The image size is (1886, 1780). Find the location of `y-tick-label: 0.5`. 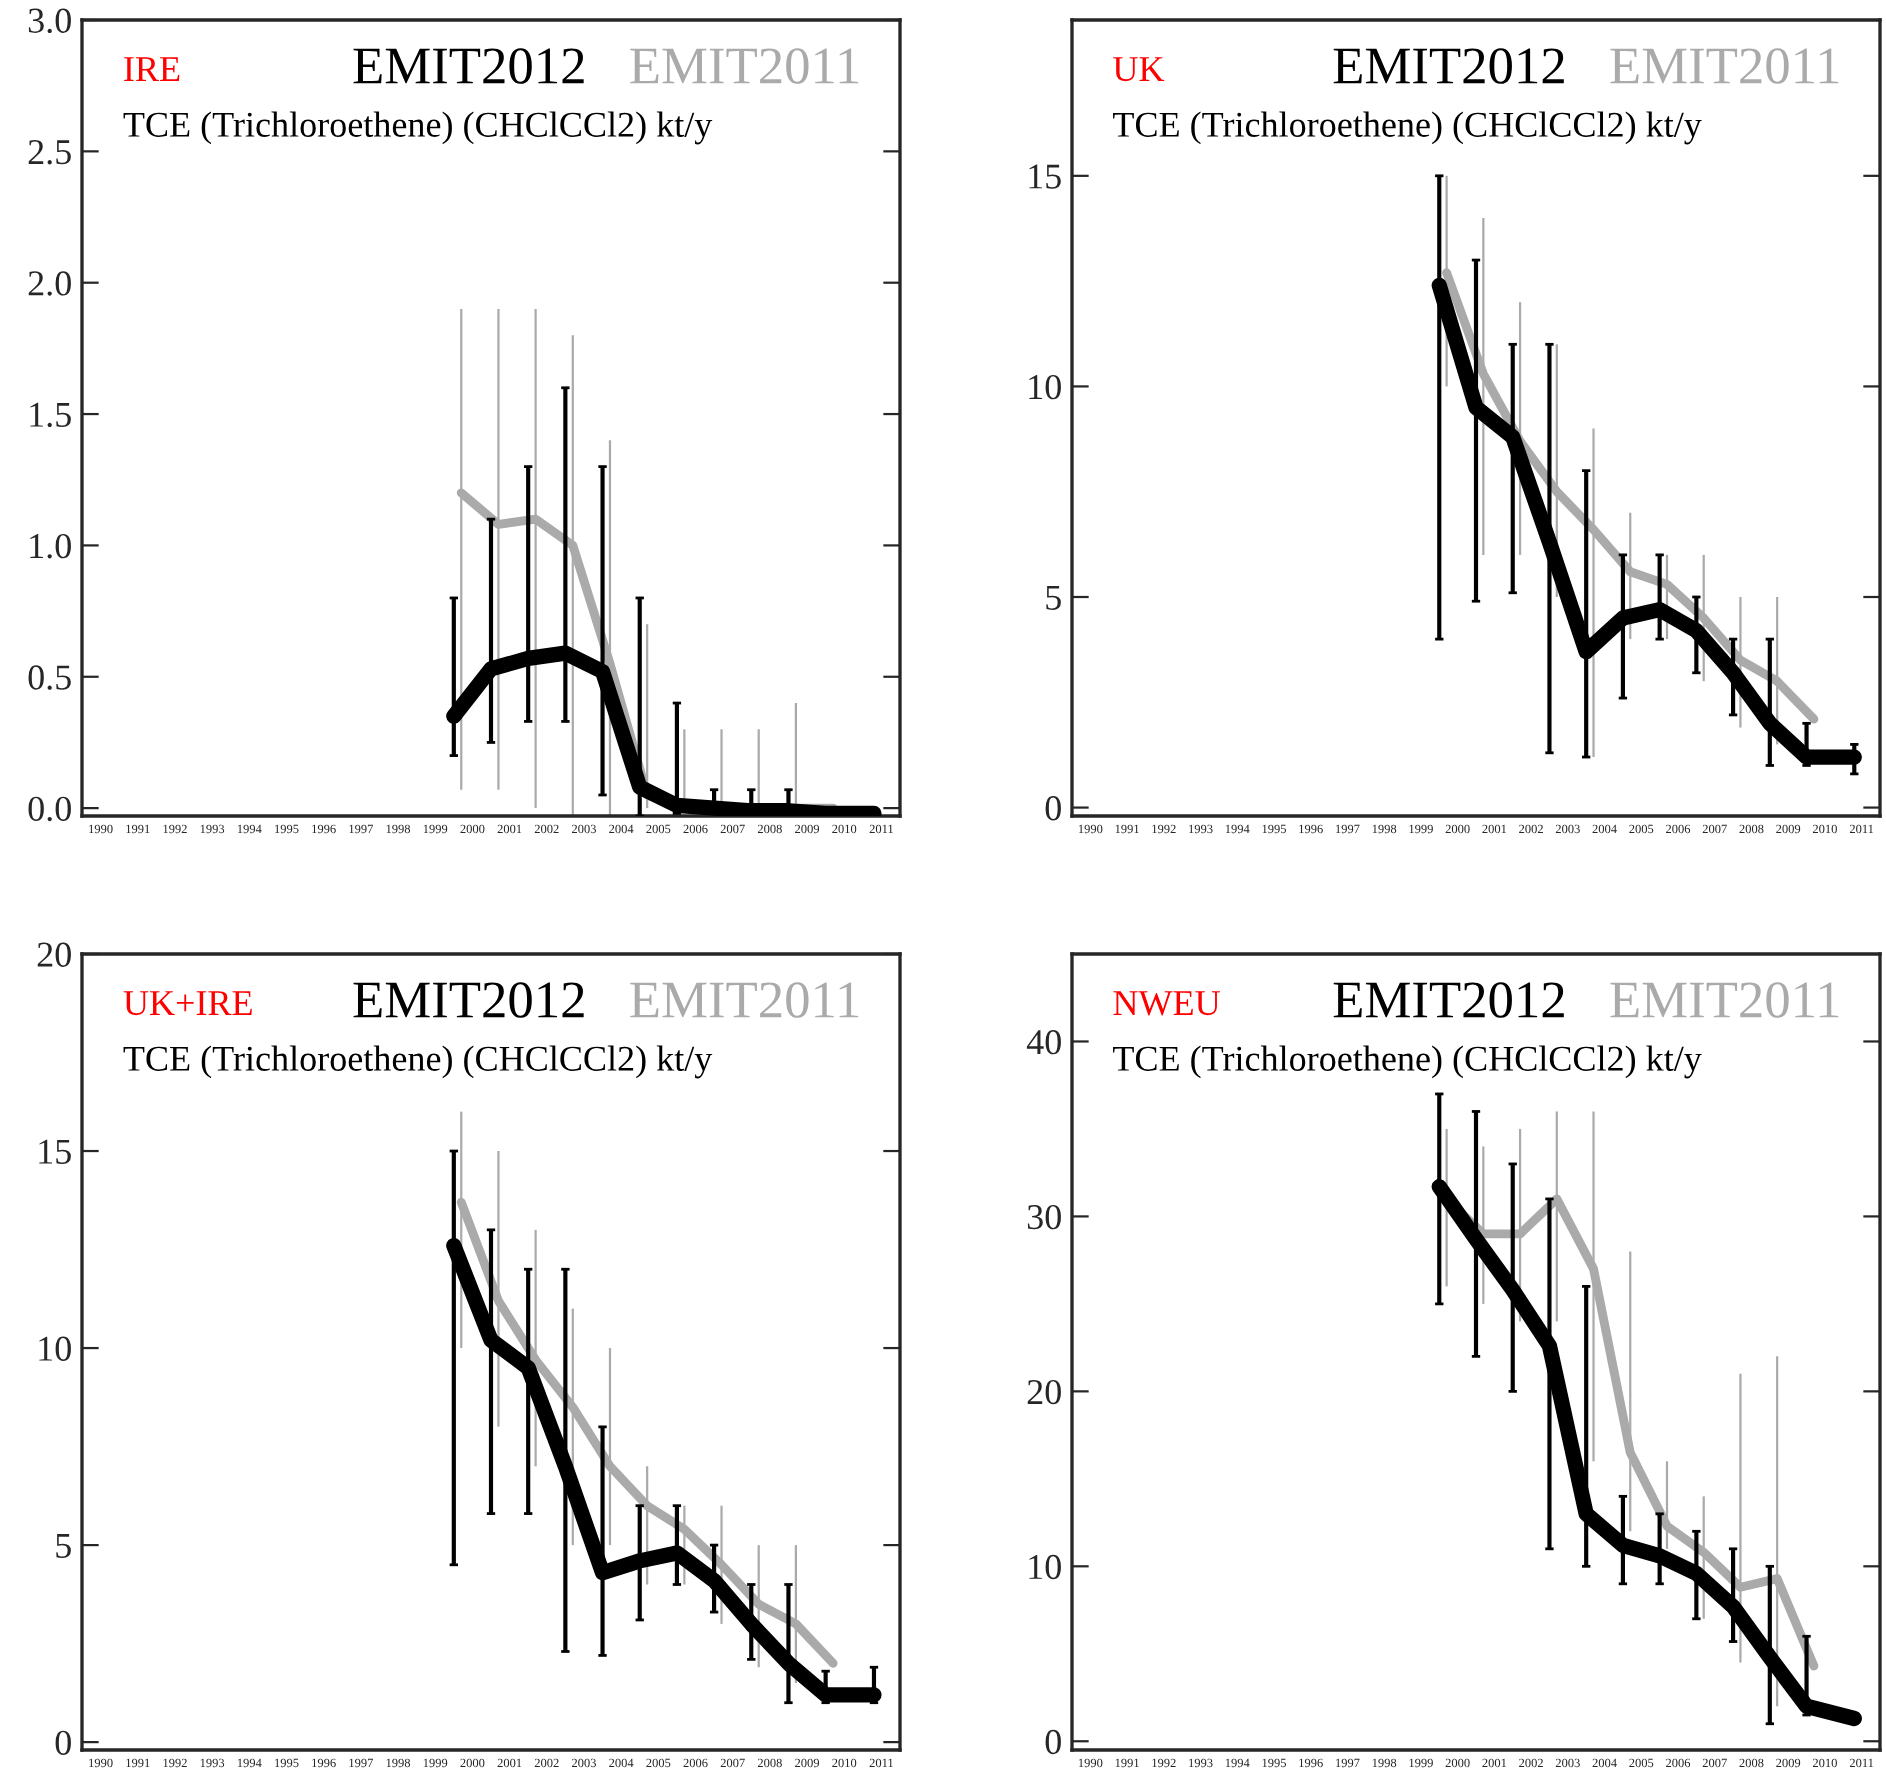

y-tick-label: 0.5 is located at coordinates (49, 677).